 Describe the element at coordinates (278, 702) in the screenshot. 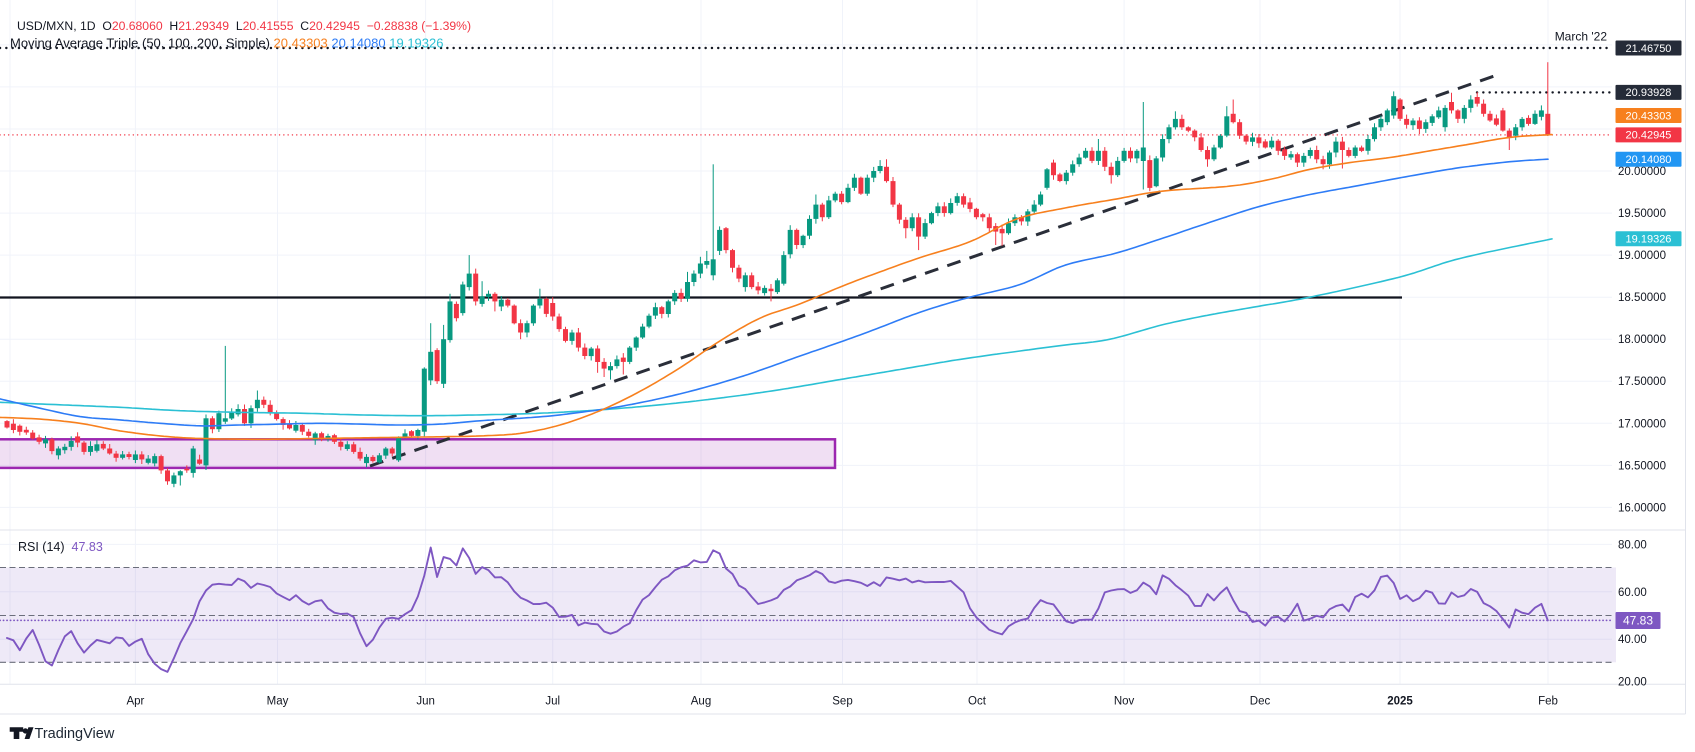

I see `svg-text: May` at that location.